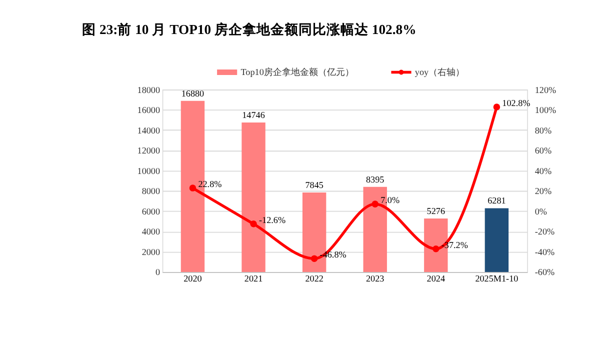 The image size is (611, 357). Describe the element at coordinates (543, 191) in the screenshot. I see `y2-tick-label: 20%` at that location.